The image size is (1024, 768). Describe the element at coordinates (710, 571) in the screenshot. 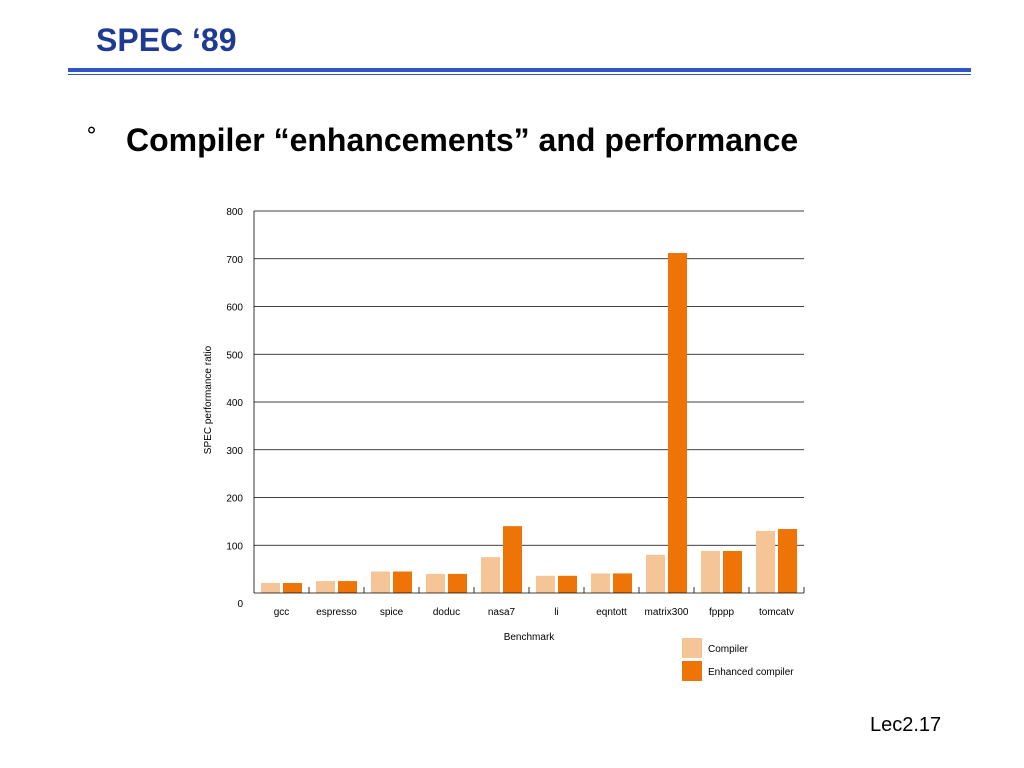

I see `bar-fpppp-compiler` at that location.